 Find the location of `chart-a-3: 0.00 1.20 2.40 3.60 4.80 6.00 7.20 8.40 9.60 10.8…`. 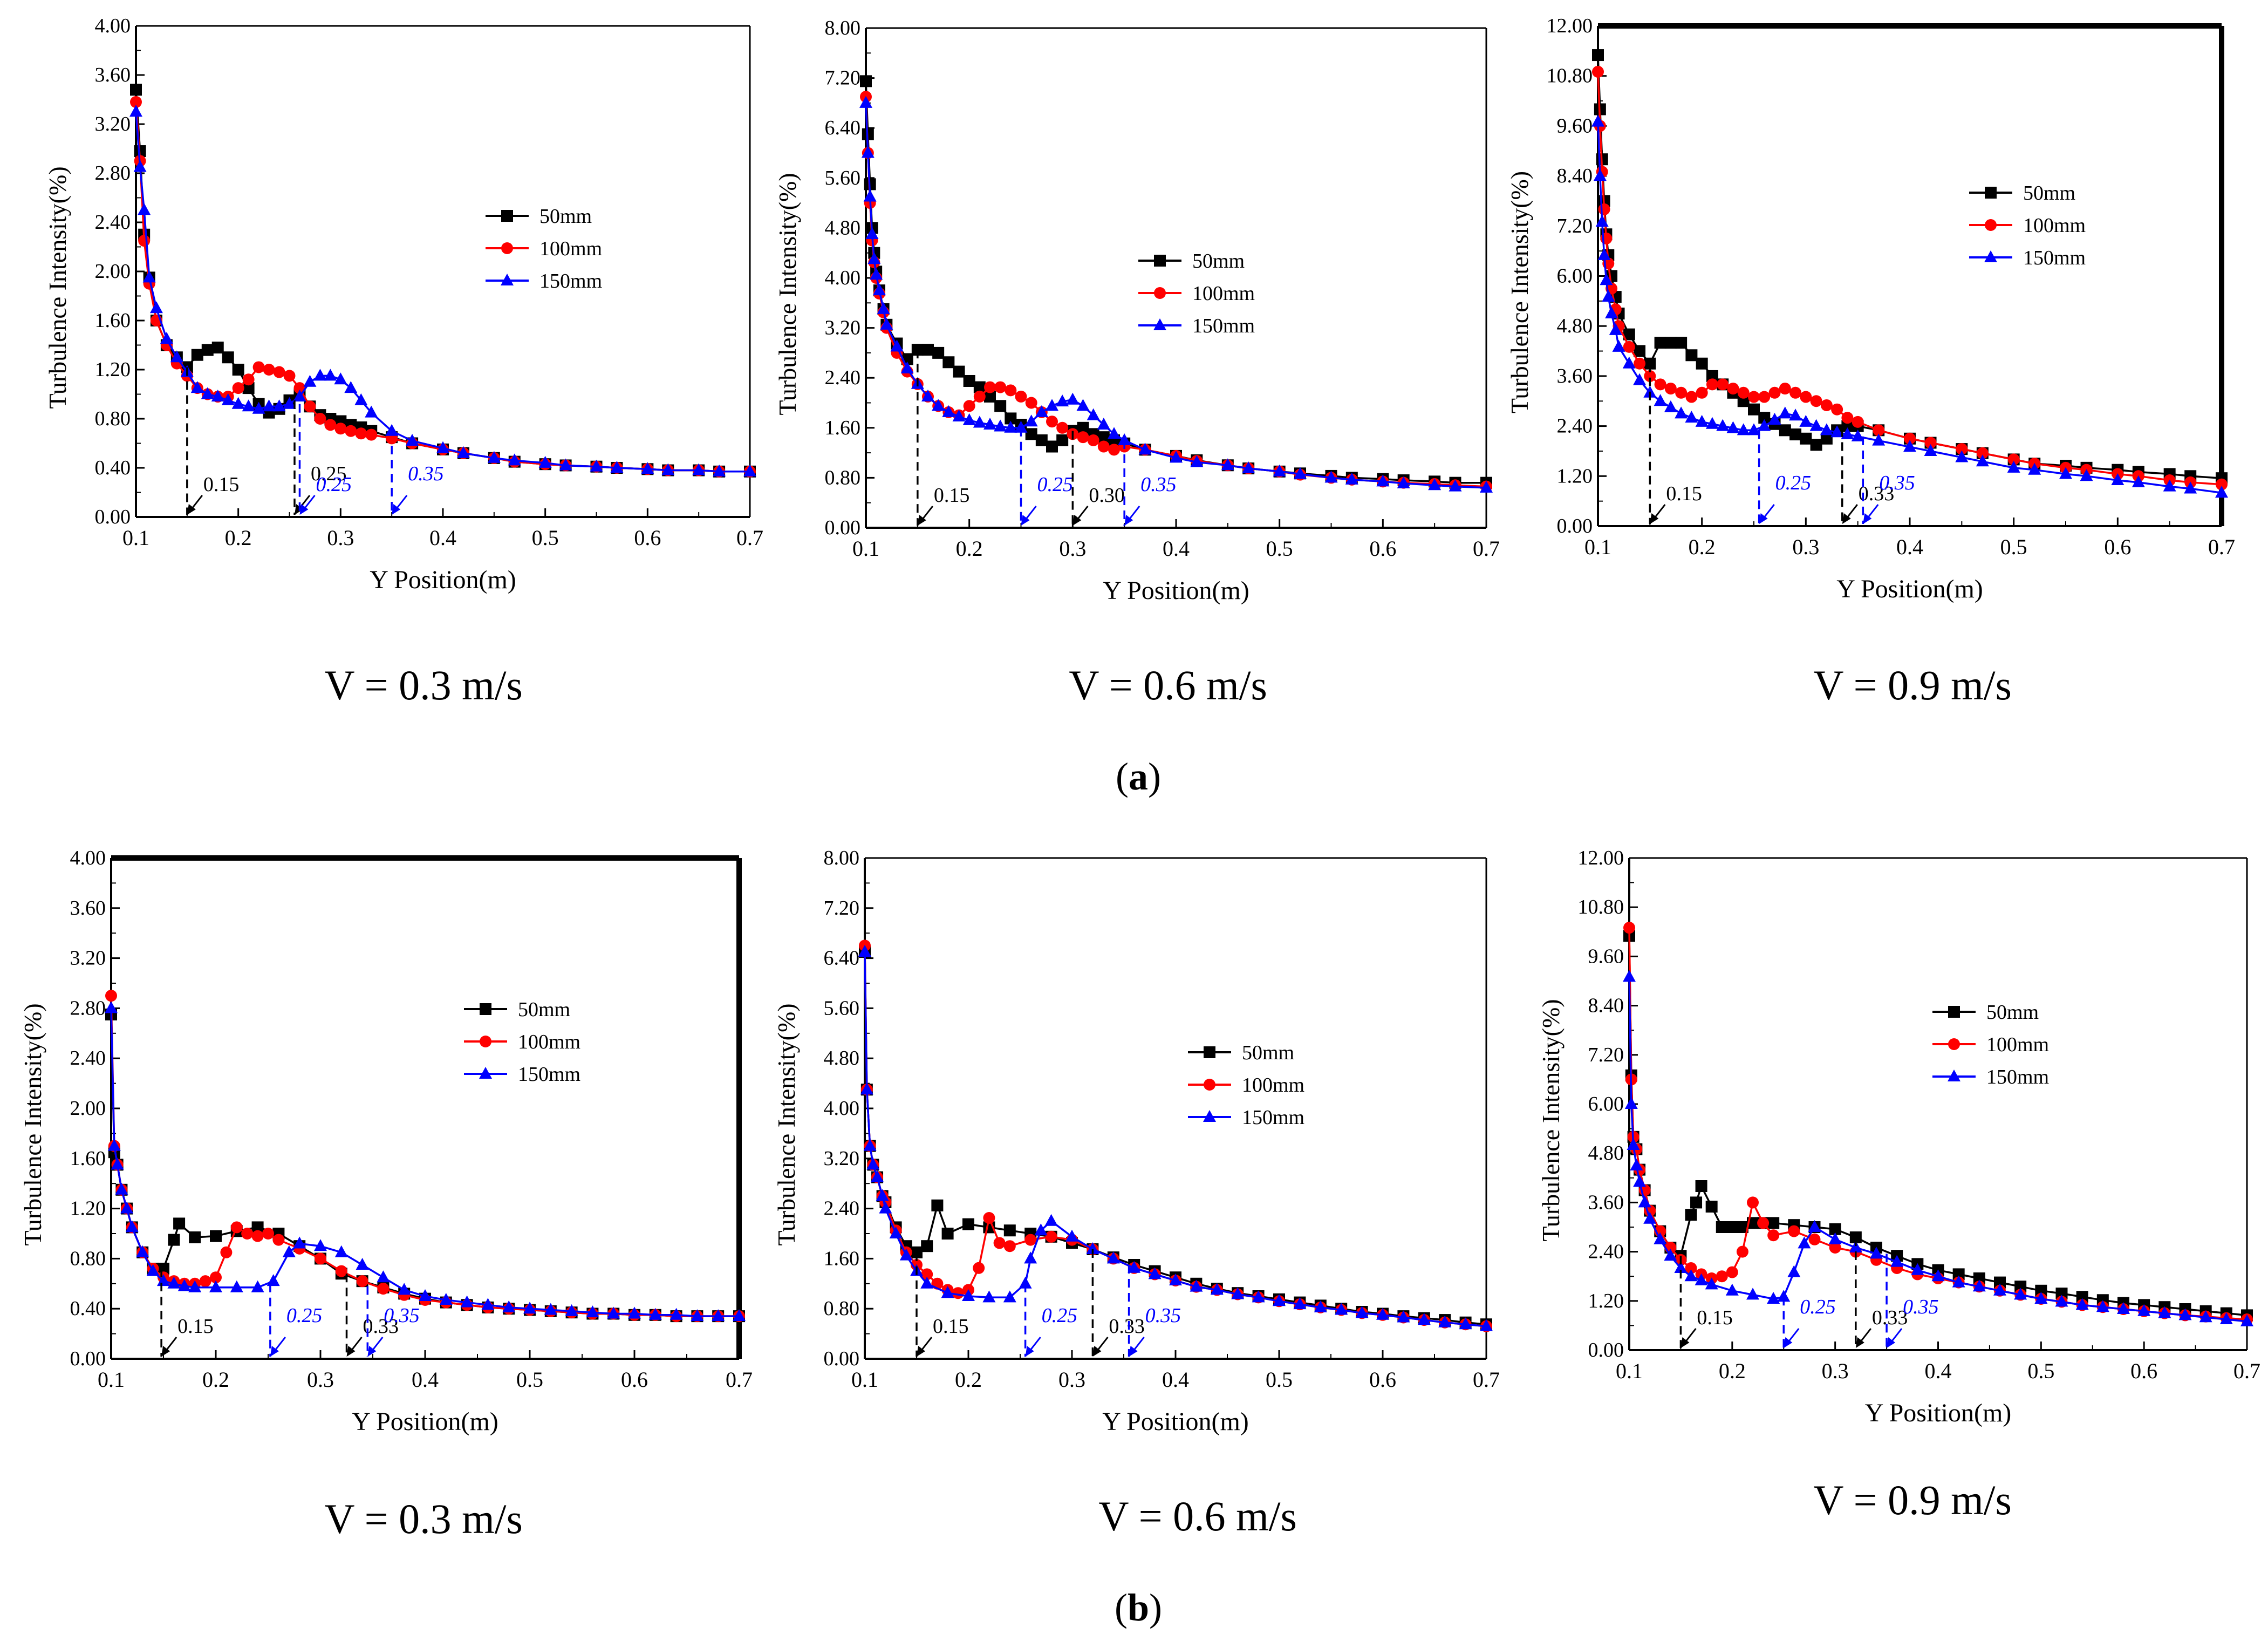

chart-a-3: 0.00 1.20 2.40 3.60 4.80 6.00 7.20 8.40 9.60 10.8… is located at coordinates (1870, 309).